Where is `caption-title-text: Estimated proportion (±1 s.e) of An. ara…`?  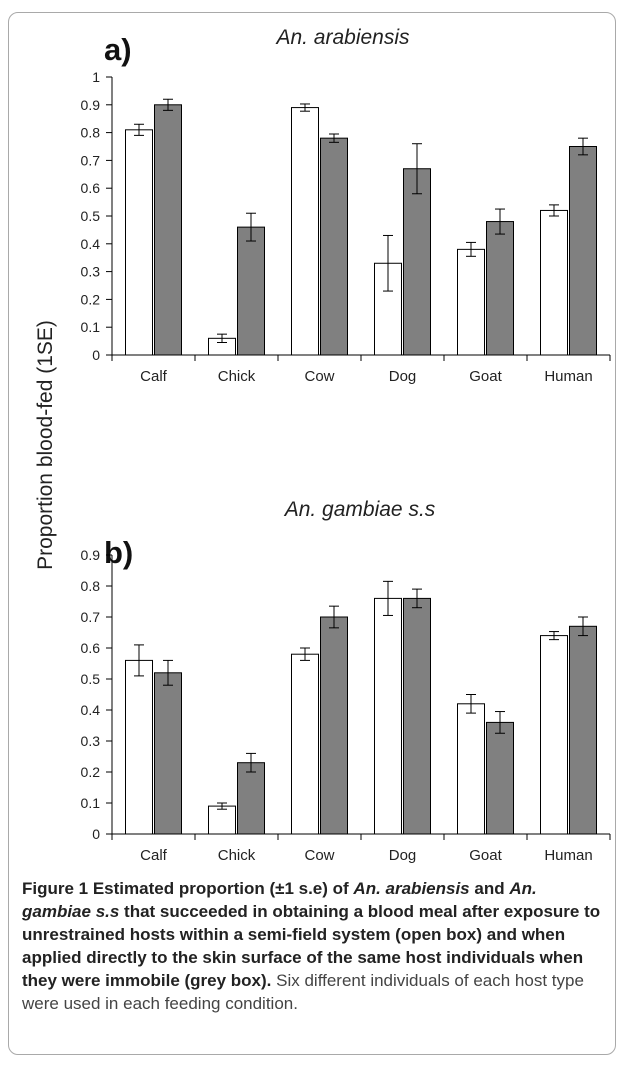
caption-title-text: Estimated proportion (±1 s.e) of An. ara… is located at coordinates (311, 934).